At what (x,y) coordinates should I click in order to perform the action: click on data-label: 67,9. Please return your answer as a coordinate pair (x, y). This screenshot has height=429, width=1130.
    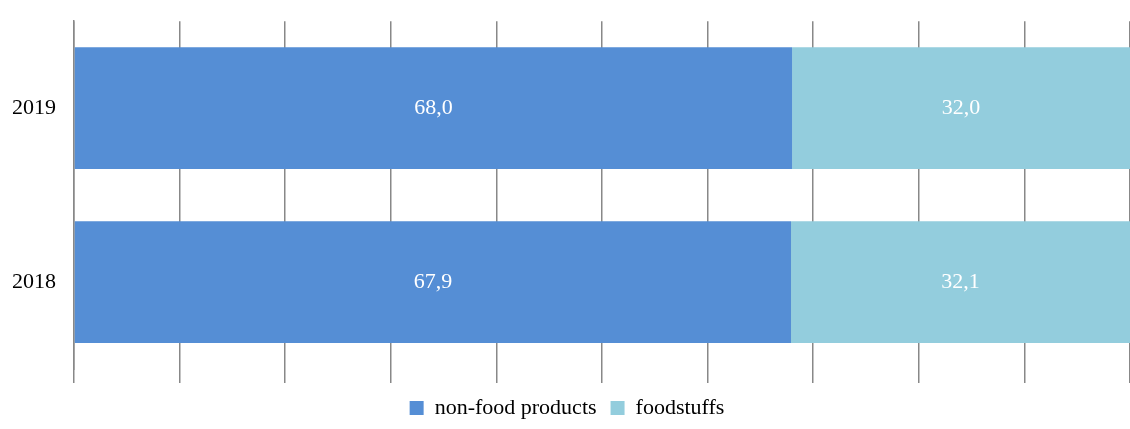
    Looking at the image, I should click on (433, 280).